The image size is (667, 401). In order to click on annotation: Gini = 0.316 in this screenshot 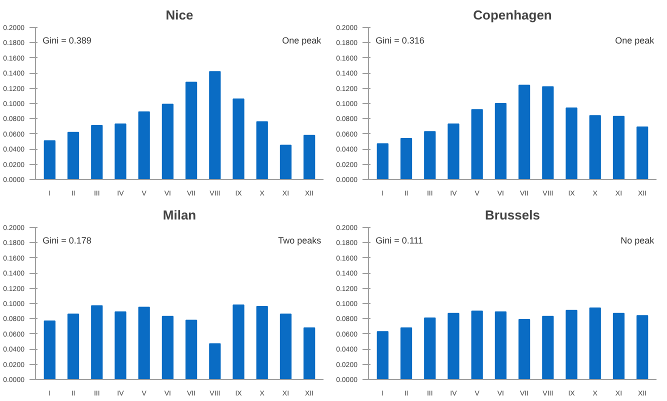, I will do `click(400, 41)`.